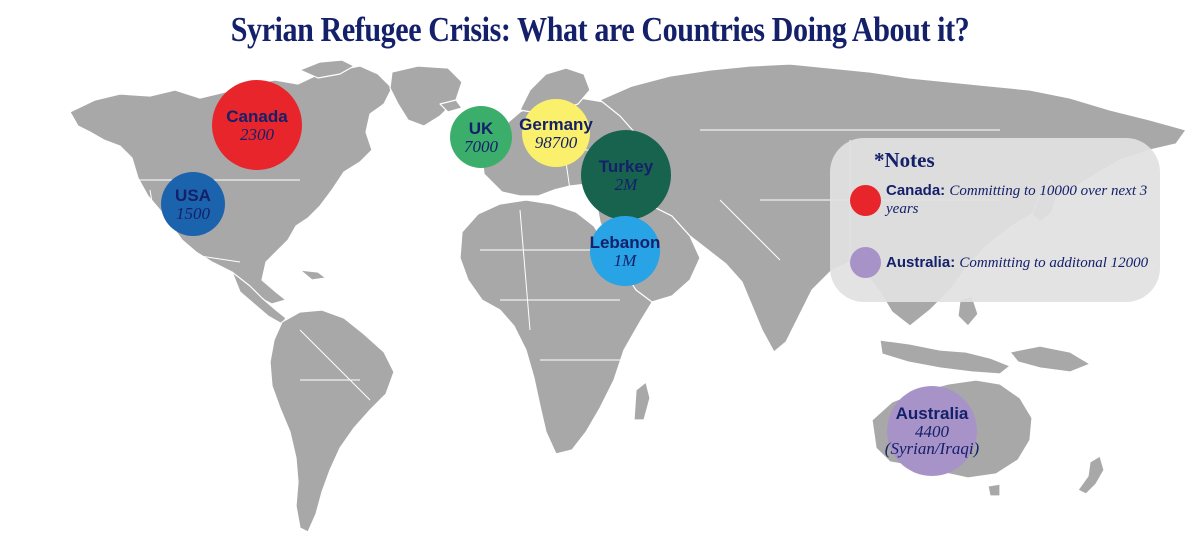  I want to click on lebanon-bubble: Lebanon 1M, so click(625, 251).